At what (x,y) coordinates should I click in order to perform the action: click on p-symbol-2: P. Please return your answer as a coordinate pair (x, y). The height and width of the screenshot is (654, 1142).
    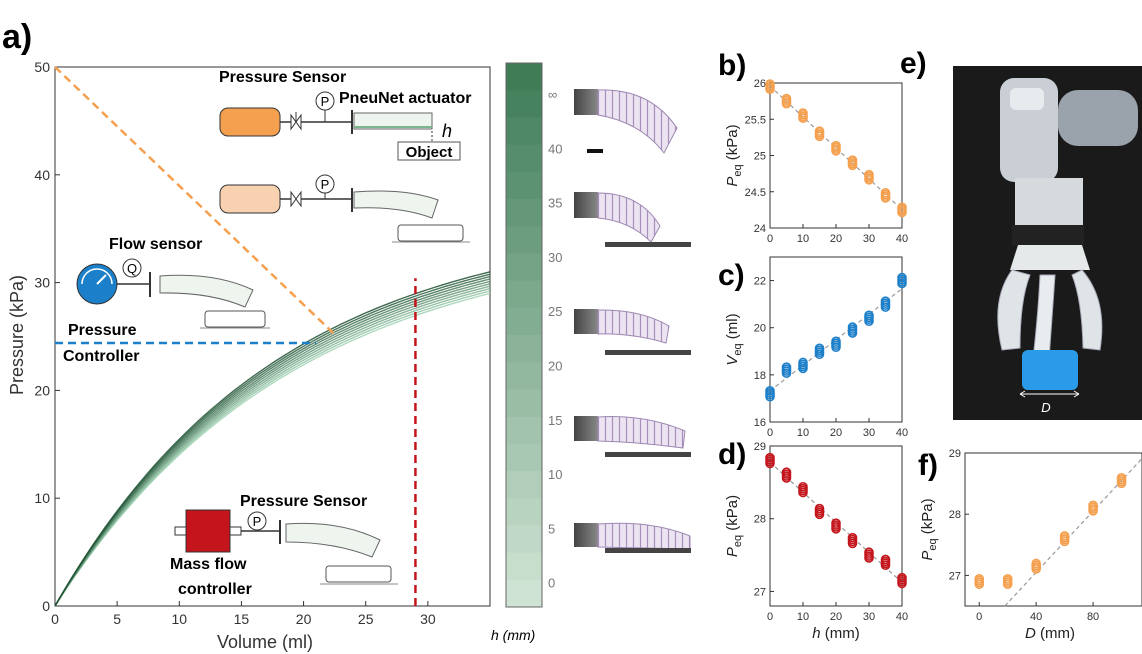
    Looking at the image, I should click on (325, 184).